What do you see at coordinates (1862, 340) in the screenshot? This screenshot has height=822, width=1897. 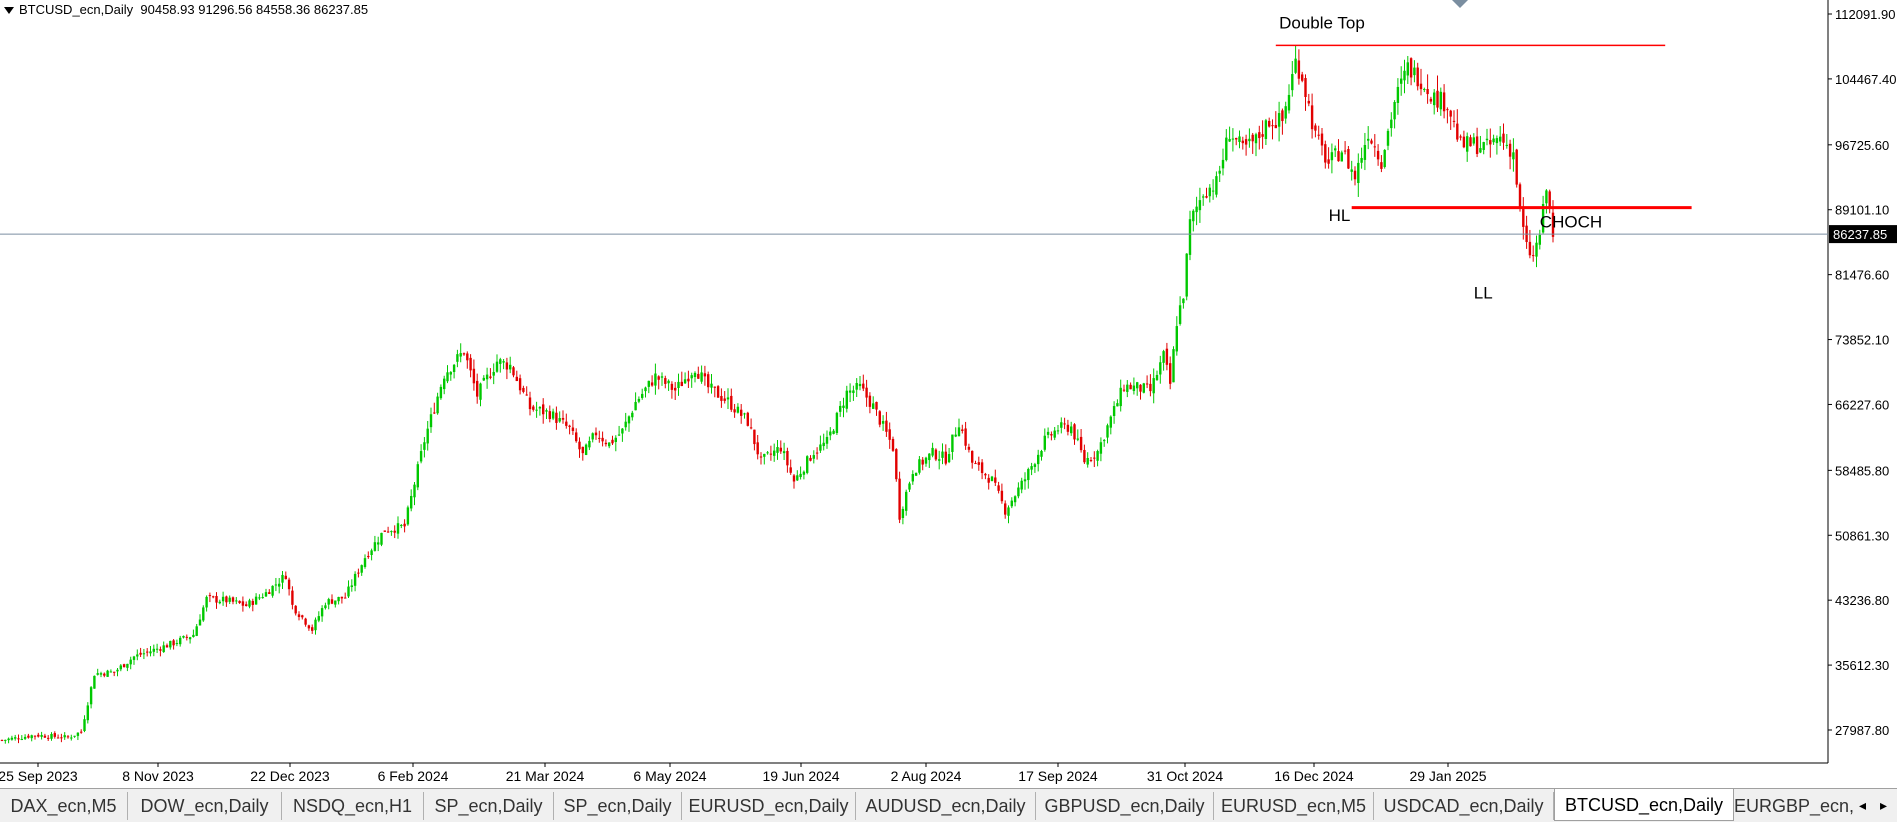 I see `price-tick-label: 73852.10` at bounding box center [1862, 340].